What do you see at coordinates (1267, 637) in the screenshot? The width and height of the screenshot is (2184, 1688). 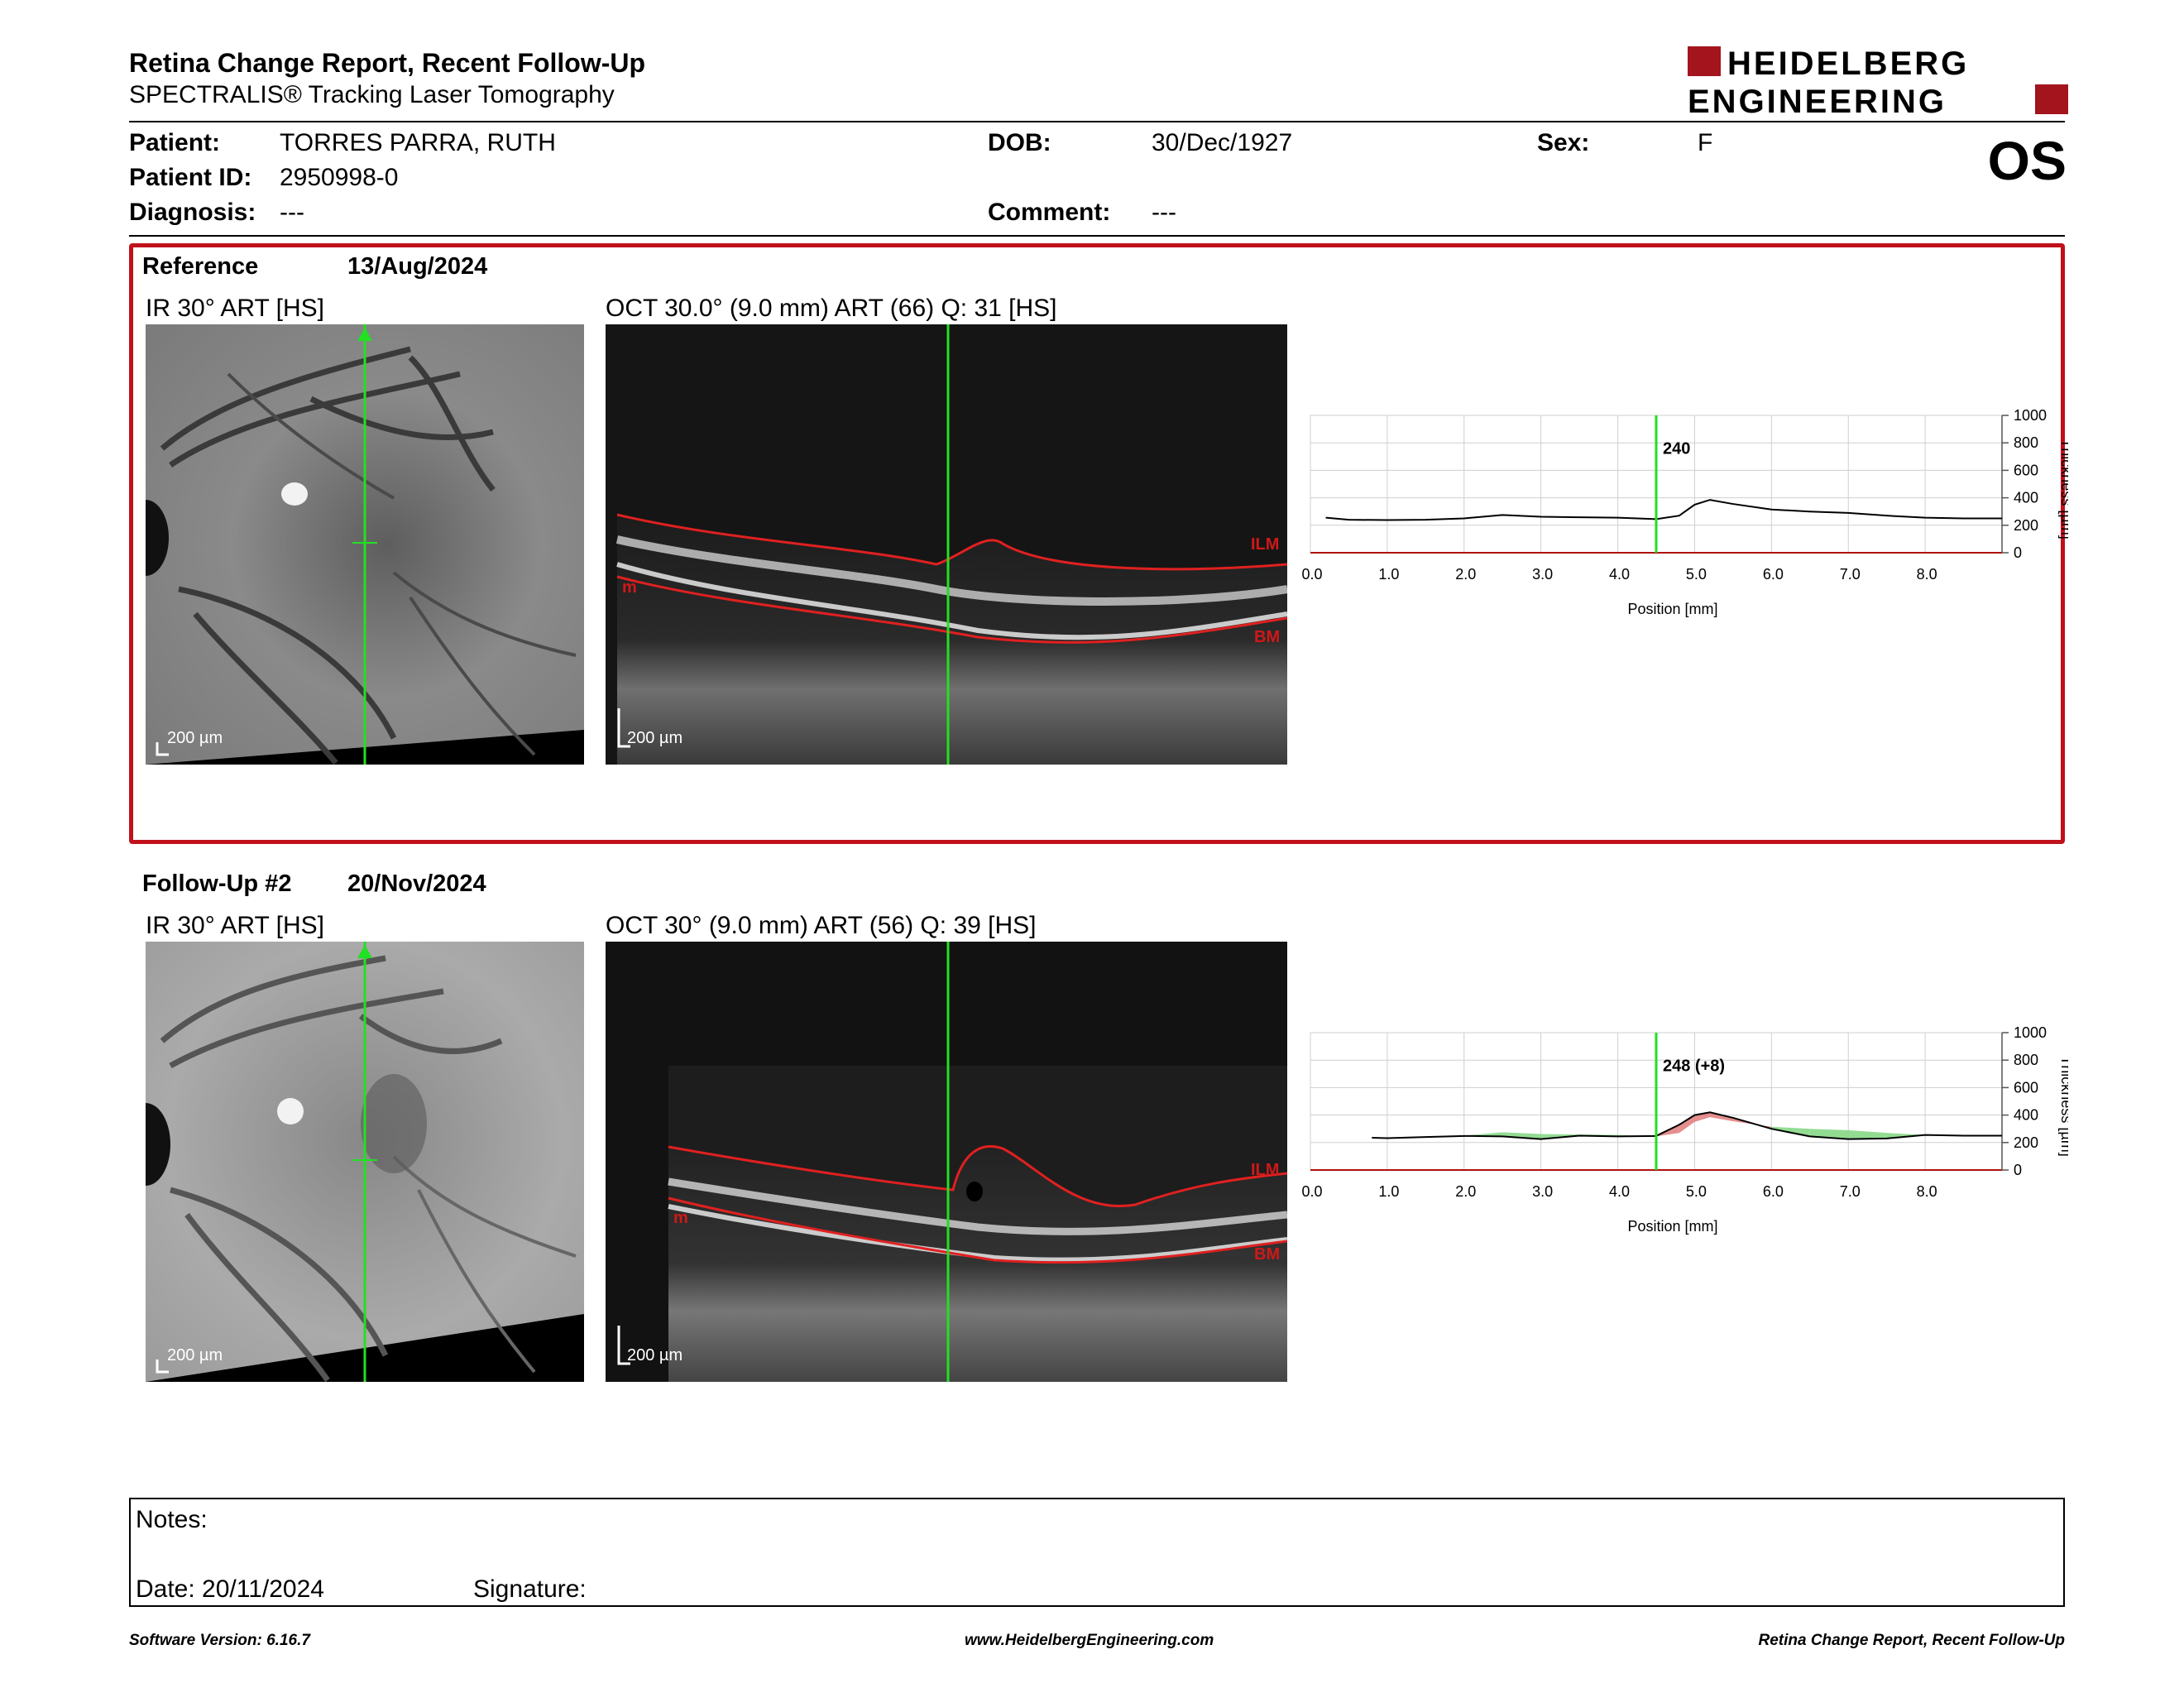 I see `reference-bm-label: BM` at bounding box center [1267, 637].